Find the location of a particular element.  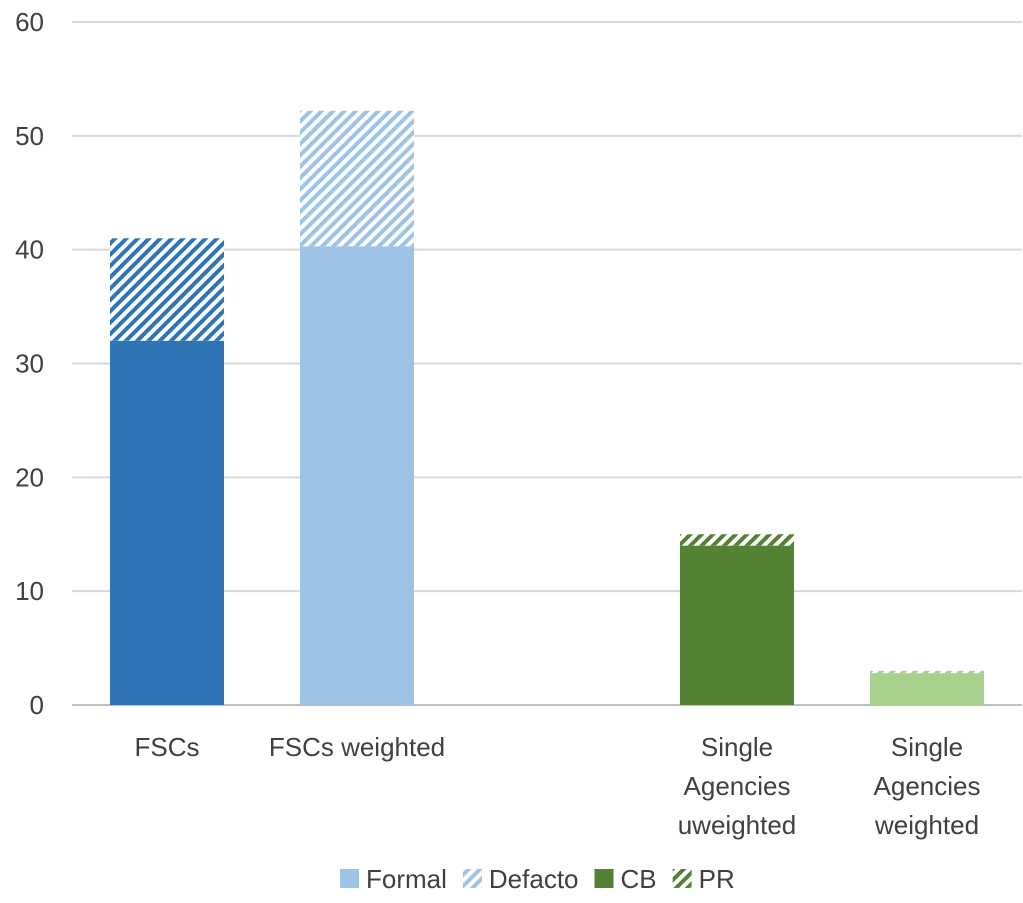

y-tick-label: 10 is located at coordinates (29, 591).